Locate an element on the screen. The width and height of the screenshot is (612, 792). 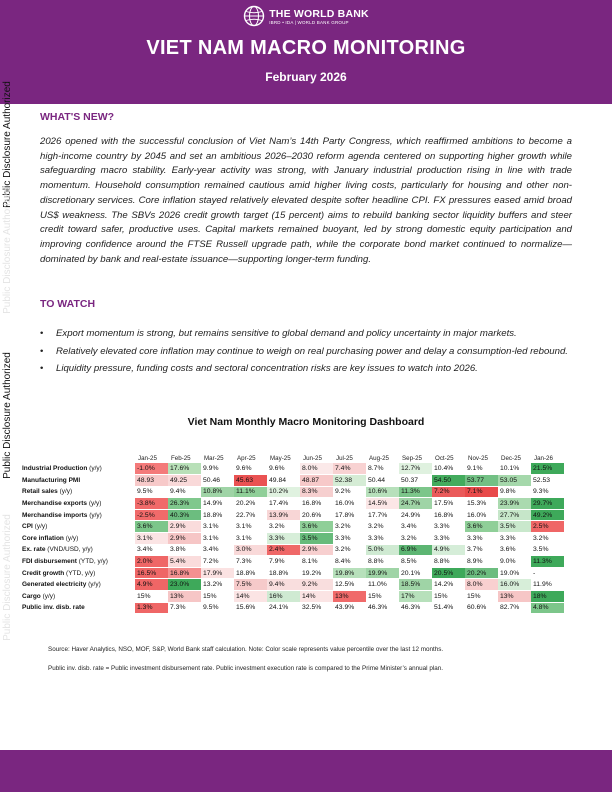
value-cell: 52.53 is located at coordinates (547, 480).